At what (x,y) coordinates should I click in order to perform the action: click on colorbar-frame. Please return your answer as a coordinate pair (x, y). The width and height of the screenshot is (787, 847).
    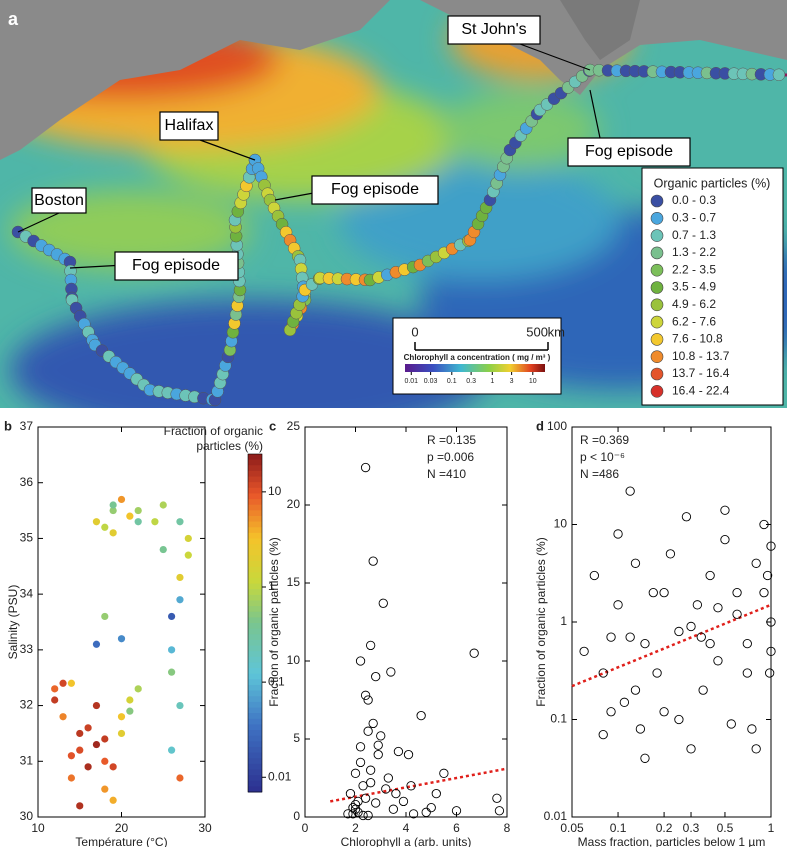
    Looking at the image, I should click on (255, 623).